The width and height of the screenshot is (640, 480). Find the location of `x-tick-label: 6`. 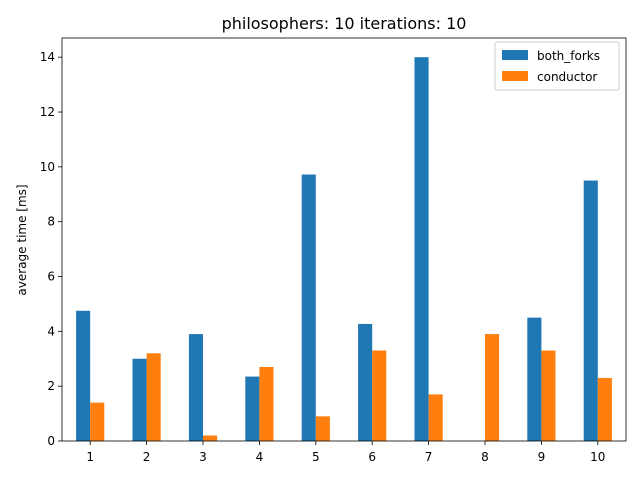

x-tick-label: 6 is located at coordinates (372, 457).